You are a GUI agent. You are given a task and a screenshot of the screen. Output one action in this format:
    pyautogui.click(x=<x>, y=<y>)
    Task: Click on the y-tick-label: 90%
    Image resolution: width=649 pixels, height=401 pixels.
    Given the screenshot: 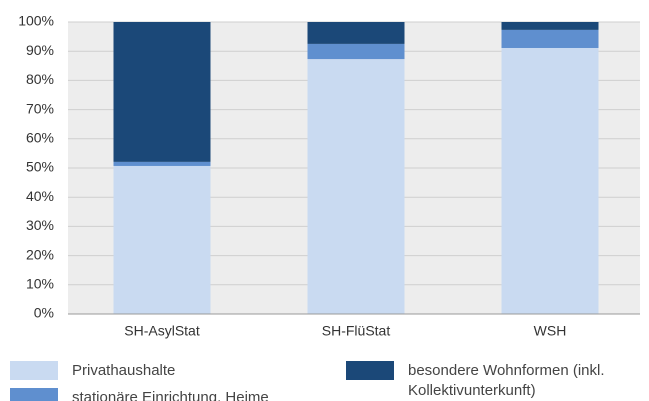 What is the action you would take?
    pyautogui.click(x=40, y=50)
    